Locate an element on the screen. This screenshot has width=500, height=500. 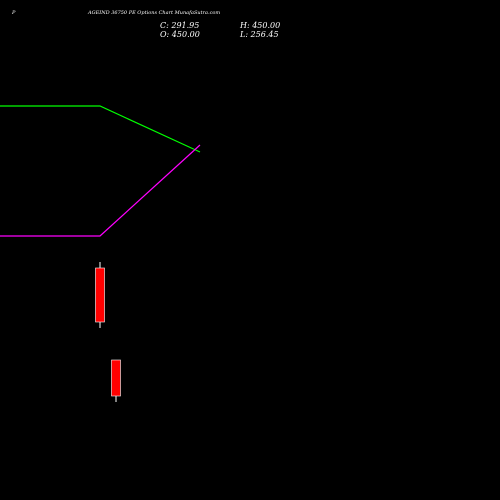
low-value: L: 256.45 is located at coordinates (259, 34).